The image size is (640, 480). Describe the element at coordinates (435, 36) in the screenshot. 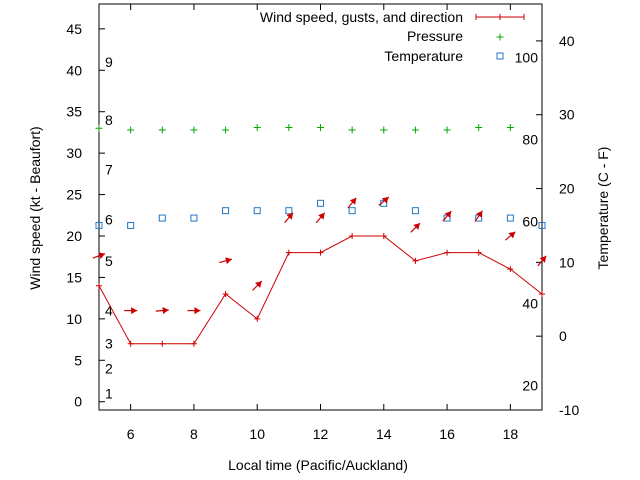

I see `legend-label-pressure: Pressure` at that location.